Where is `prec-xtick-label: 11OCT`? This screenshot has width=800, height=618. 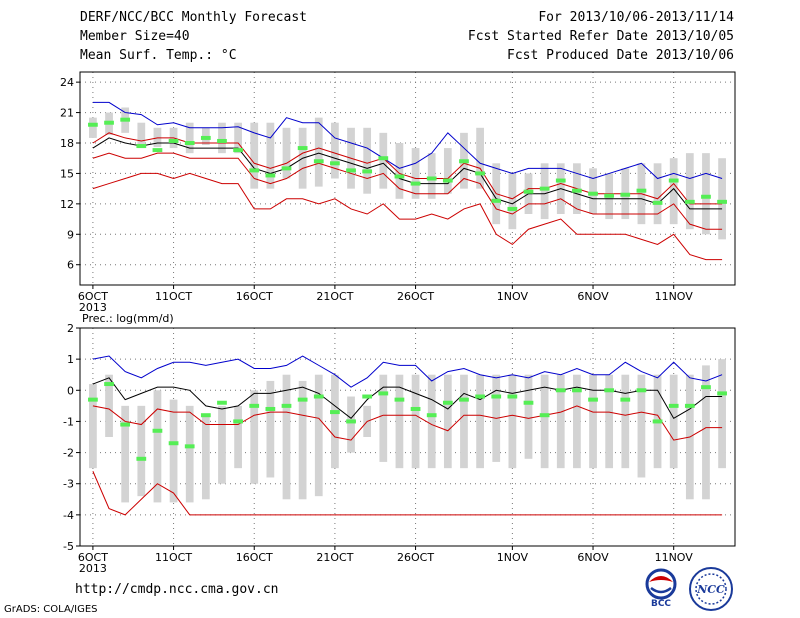
prec-xtick-label: 11OCT is located at coordinates (173, 557).